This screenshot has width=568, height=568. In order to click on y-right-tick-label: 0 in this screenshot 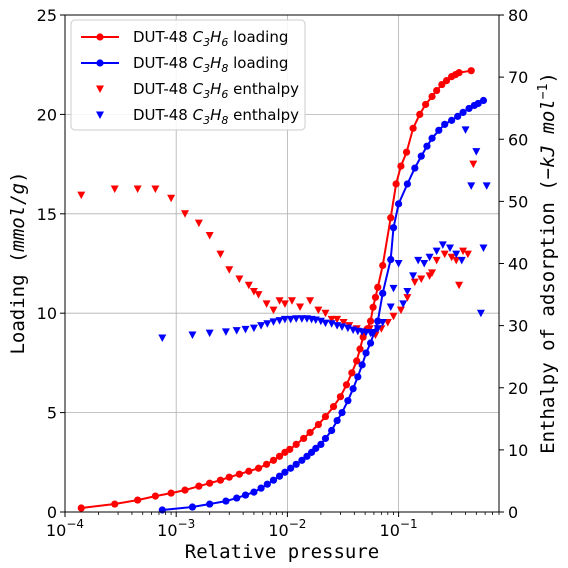, I will do `click(513, 512)`.